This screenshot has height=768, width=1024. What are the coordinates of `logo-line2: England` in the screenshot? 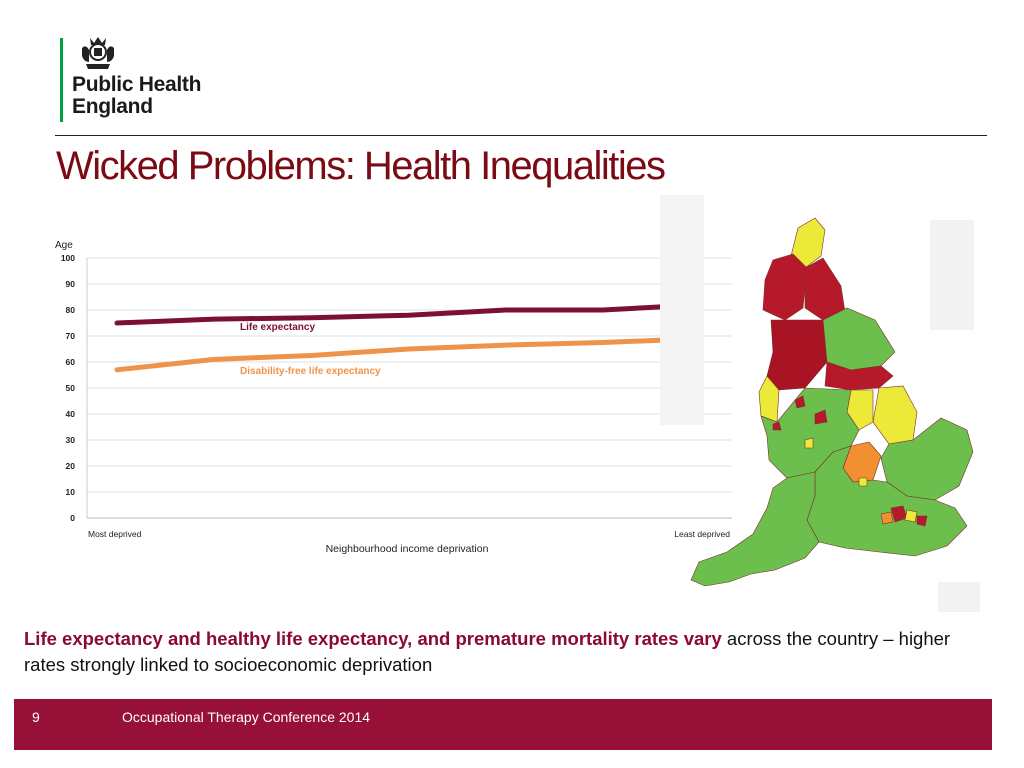 It's located at (112, 106).